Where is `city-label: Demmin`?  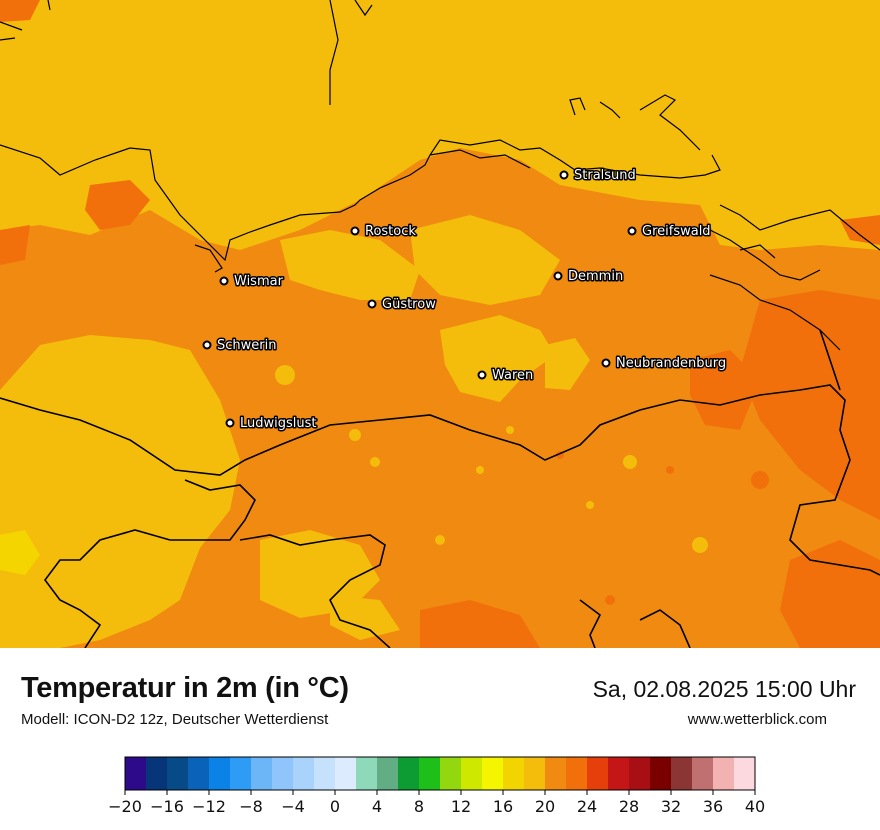
city-label: Demmin is located at coordinates (595, 276).